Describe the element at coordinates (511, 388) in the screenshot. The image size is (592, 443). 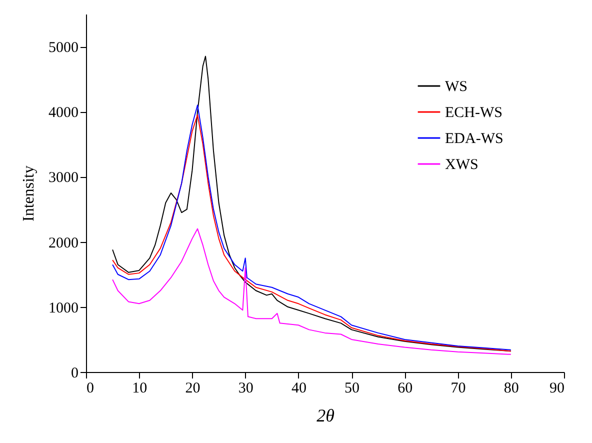
I see `x-tick-label: 80` at that location.